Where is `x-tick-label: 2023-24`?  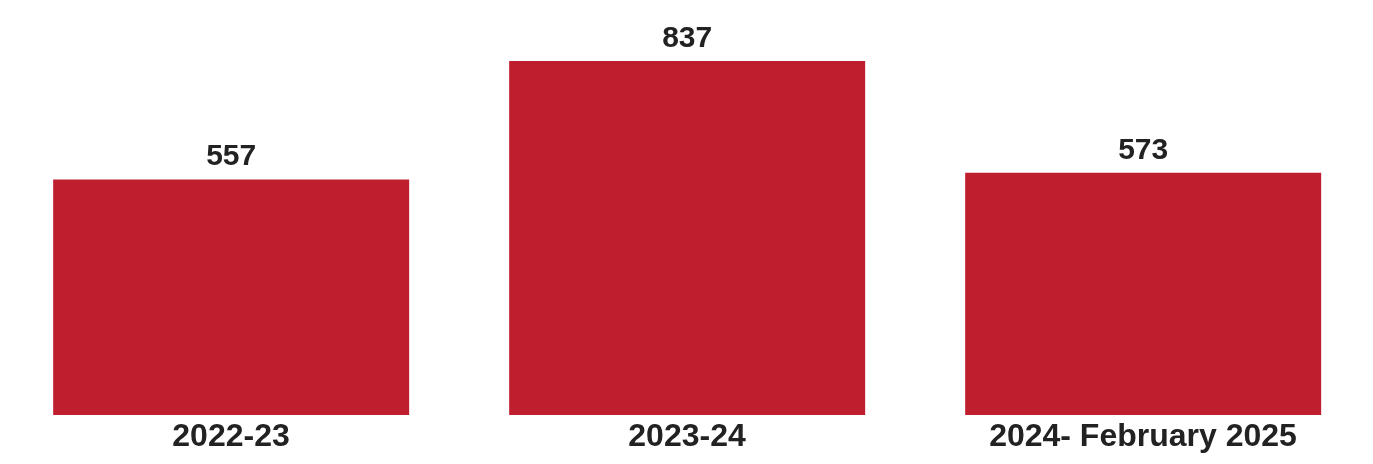
x-tick-label: 2023-24 is located at coordinates (687, 434).